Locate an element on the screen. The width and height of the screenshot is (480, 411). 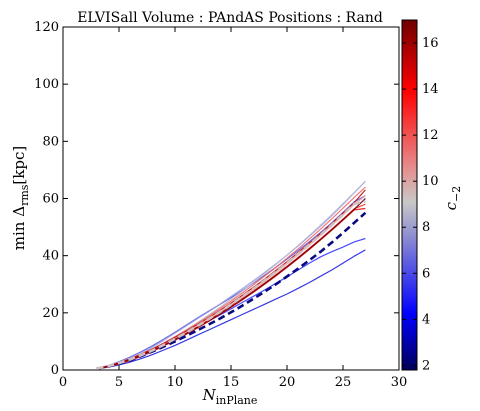
colorbar-label: c−2 is located at coordinates (452, 198).